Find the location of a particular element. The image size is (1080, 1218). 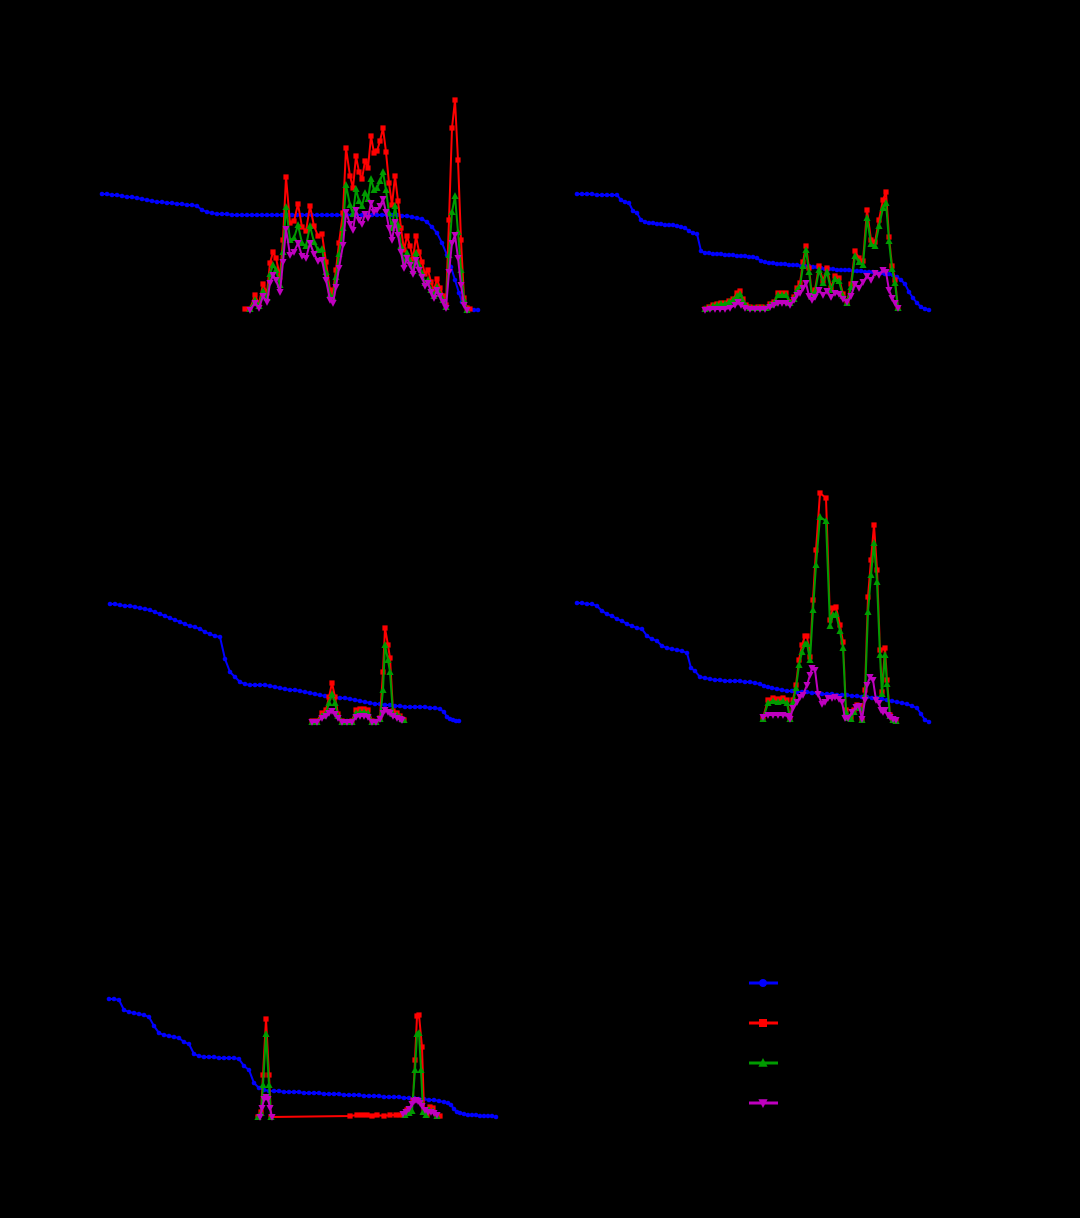

middle-right-blue-circles is located at coordinates (753, 662).